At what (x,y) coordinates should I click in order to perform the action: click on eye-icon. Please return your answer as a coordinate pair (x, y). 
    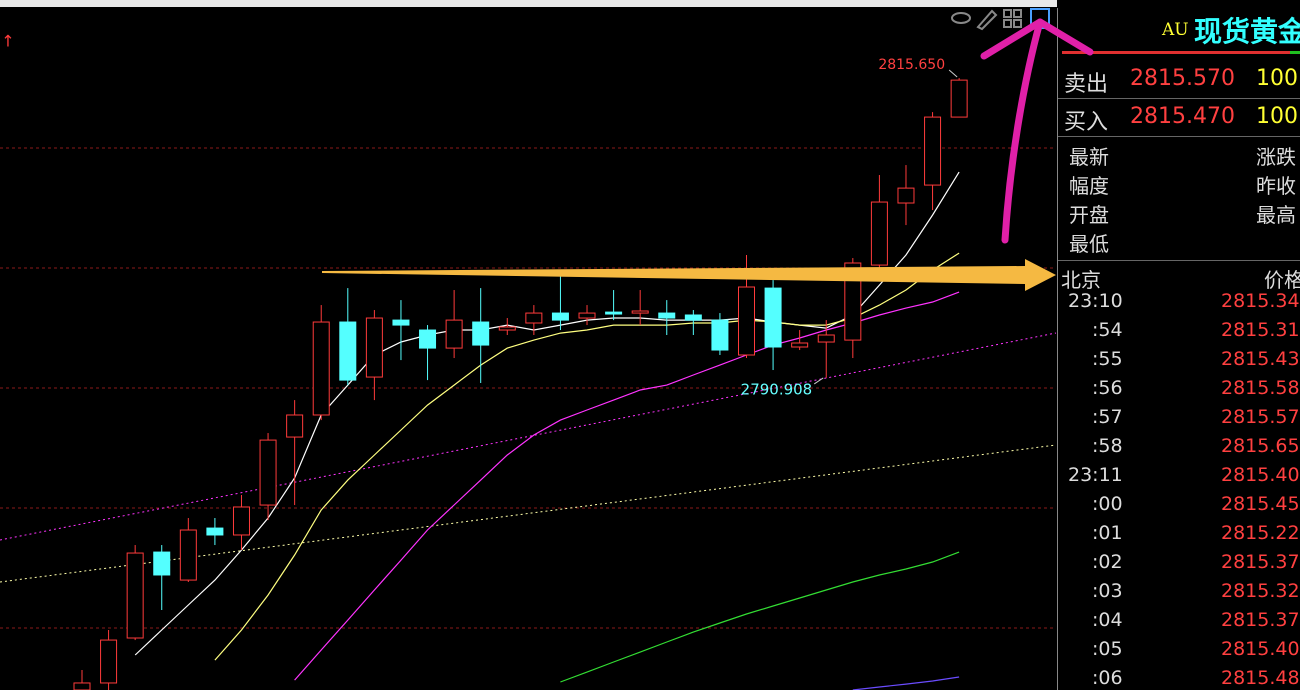
    Looking at the image, I should click on (961, 18).